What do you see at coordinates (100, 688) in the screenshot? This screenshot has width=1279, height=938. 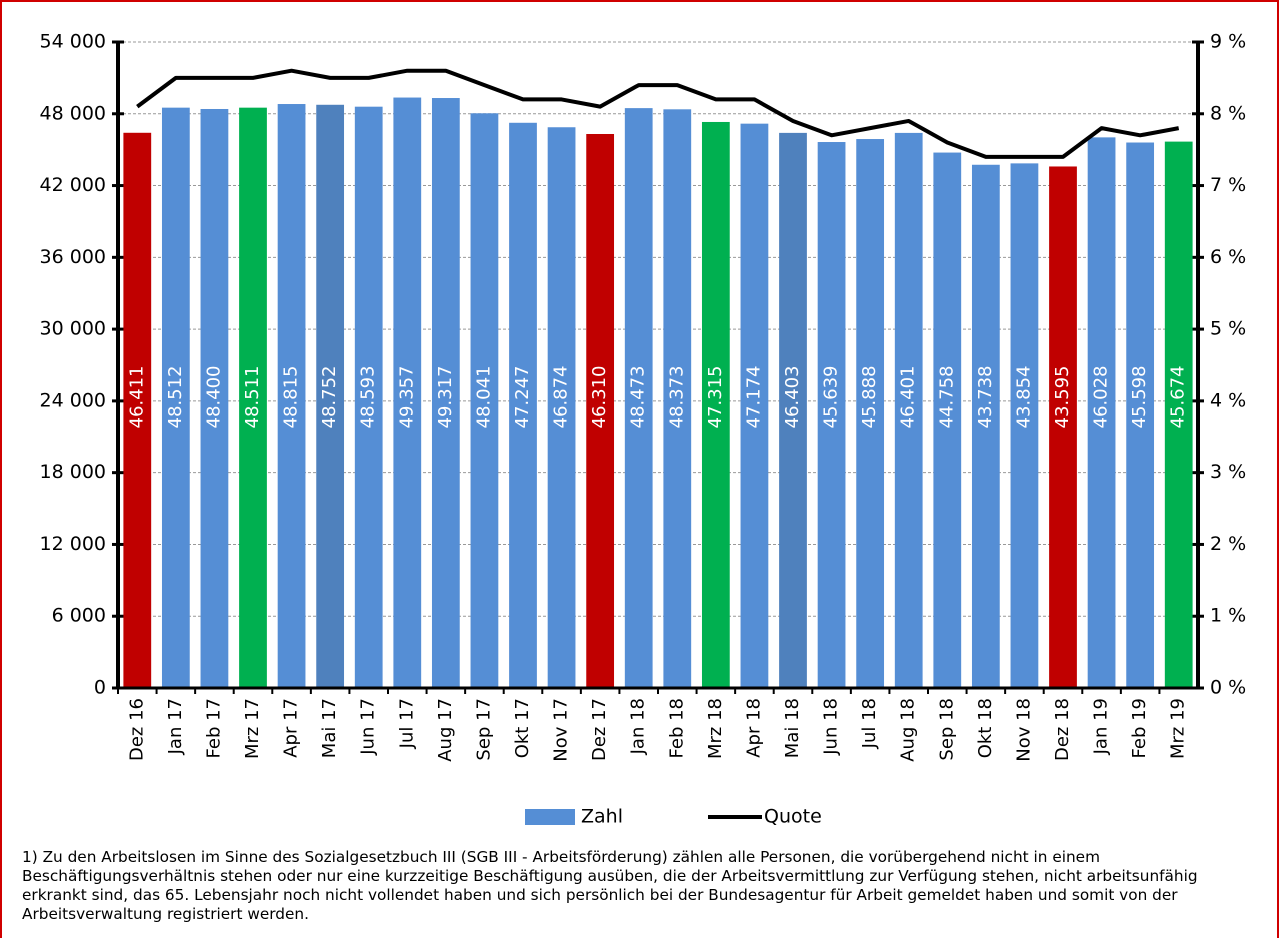 I see `y-tick-label: 0` at bounding box center [100, 688].